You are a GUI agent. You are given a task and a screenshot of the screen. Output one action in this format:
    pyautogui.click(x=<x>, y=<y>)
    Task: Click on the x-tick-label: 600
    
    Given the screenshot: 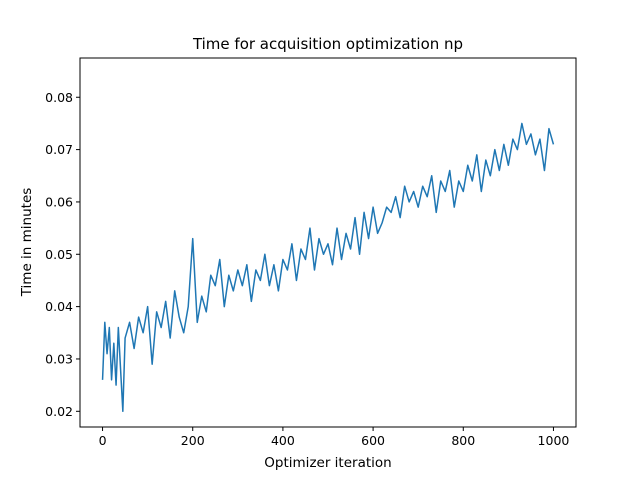 What is the action you would take?
    pyautogui.click(x=373, y=440)
    